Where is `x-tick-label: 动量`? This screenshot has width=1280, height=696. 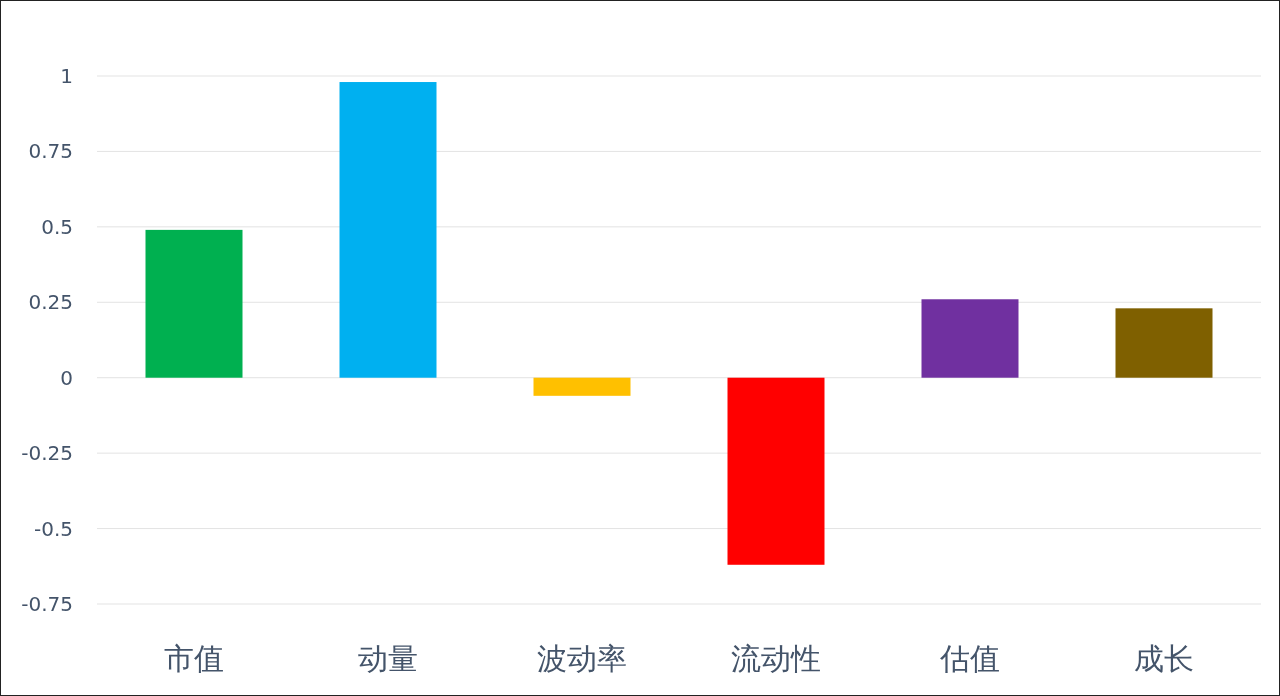 x-tick-label: 动量 is located at coordinates (388, 658).